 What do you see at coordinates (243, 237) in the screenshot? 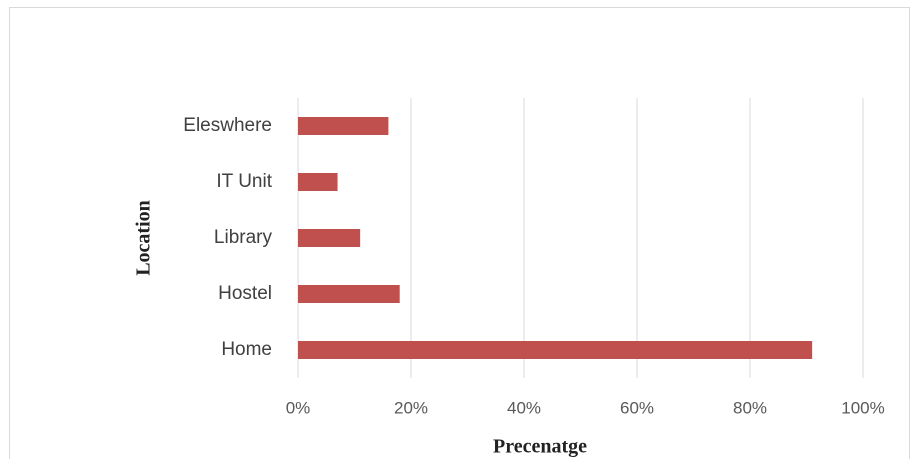
I see `y-tick-label: Library` at bounding box center [243, 237].